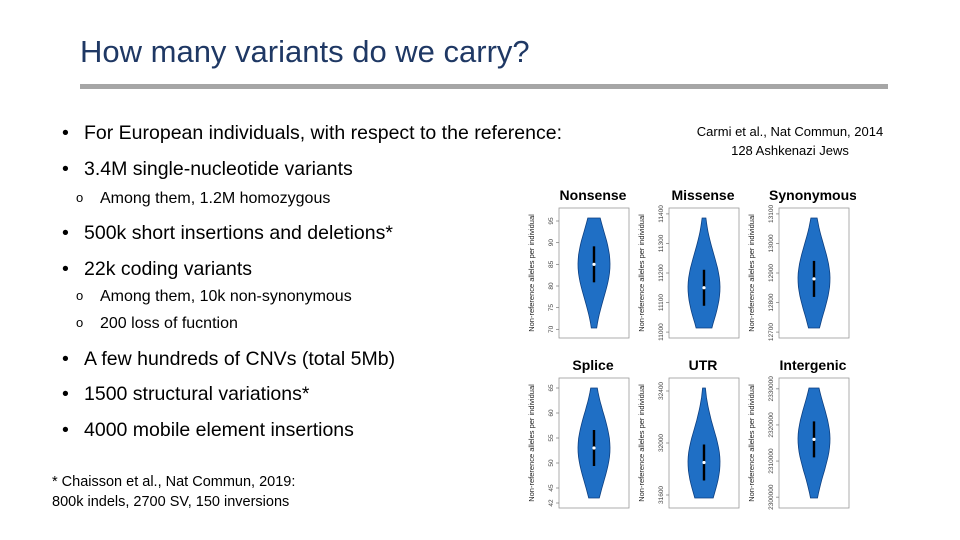  Describe the element at coordinates (551, 463) in the screenshot. I see `tick-label: 50` at that location.